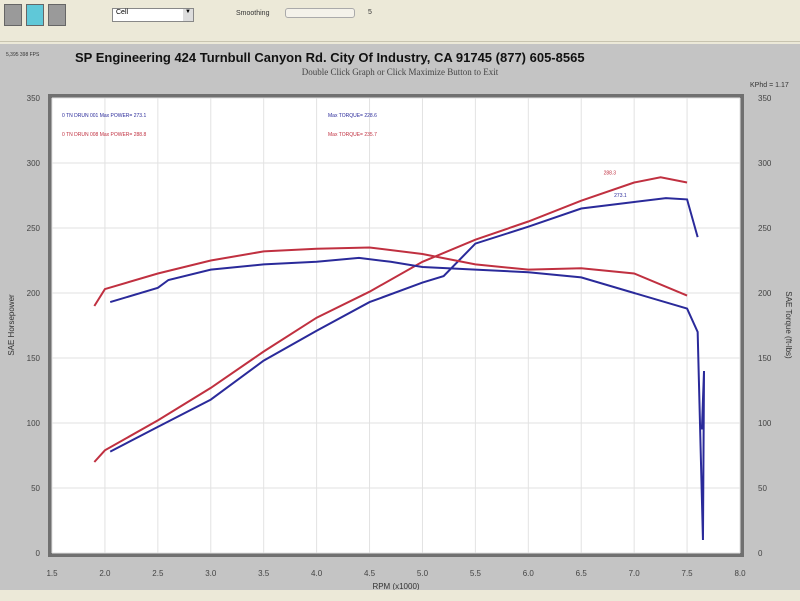 The width and height of the screenshot is (800, 601). Describe the element at coordinates (765, 228) in the screenshot. I see `y-right-tick-label: 250` at that location.